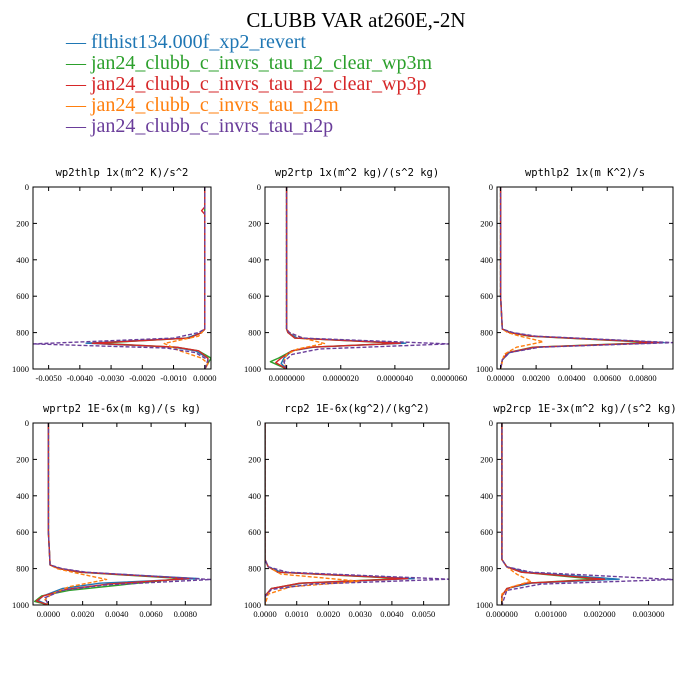 The image size is (700, 700). I want to click on legend-entry-3: — jan24_clubb_c_invrs_tau_n2_clear_wp3p, so click(245, 84).